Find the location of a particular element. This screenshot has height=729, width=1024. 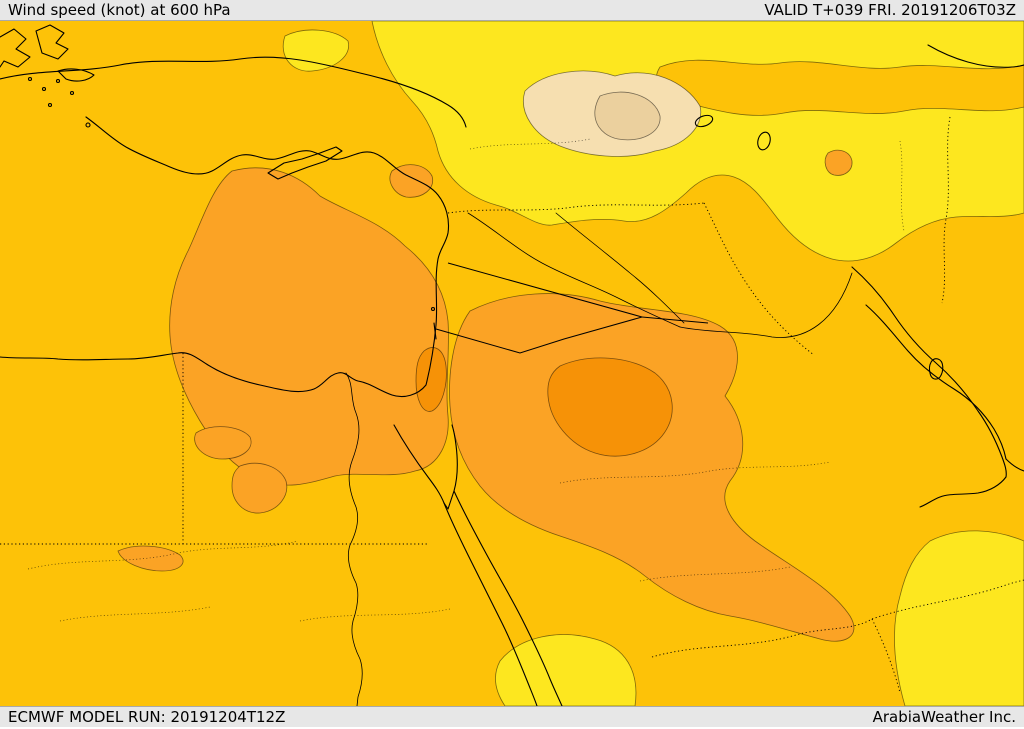

contour-fill-yellow-topleft is located at coordinates (315, 50).